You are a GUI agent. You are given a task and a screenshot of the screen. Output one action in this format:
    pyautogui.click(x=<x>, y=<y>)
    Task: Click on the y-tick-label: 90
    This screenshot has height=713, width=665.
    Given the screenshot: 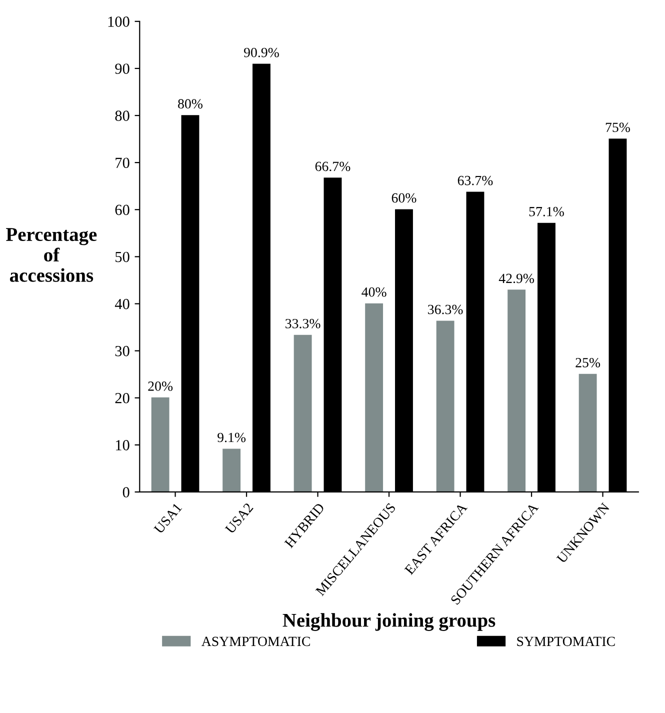 What is the action you would take?
    pyautogui.click(x=122, y=69)
    